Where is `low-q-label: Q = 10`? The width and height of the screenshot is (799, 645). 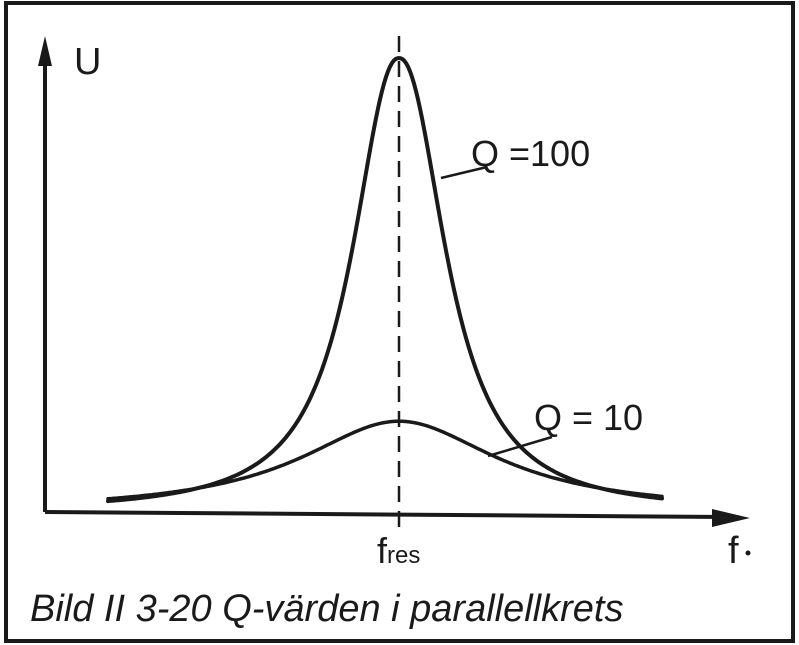
low-q-label: Q = 10 is located at coordinates (588, 417).